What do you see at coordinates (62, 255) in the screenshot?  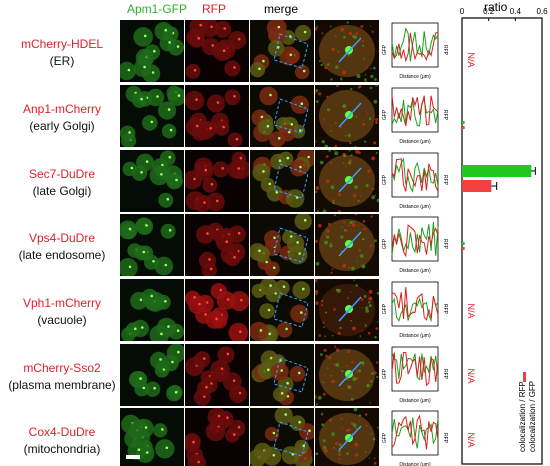 I see `localization-name: (late endosome)` at bounding box center [62, 255].